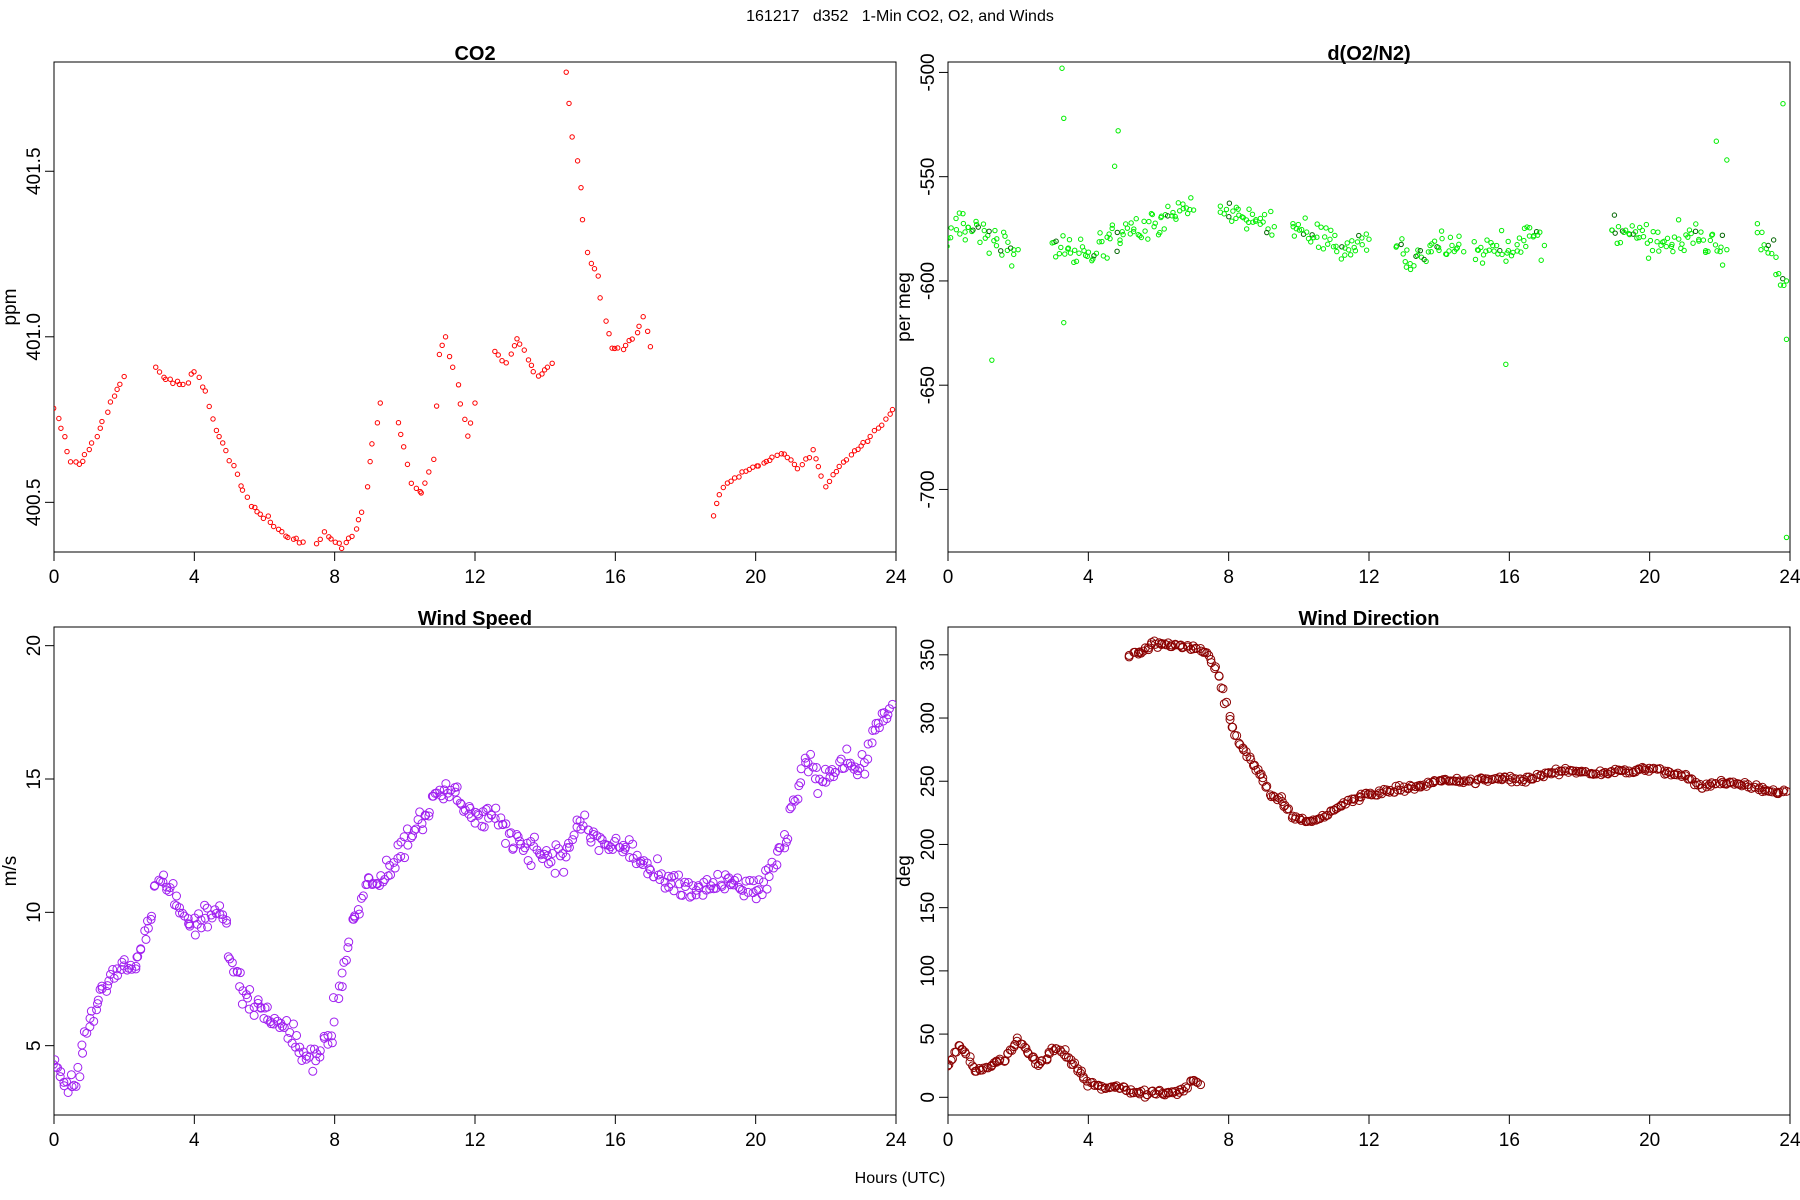 The width and height of the screenshot is (1800, 1200). Describe the element at coordinates (1368, 1140) in the screenshot. I see `x-tick-label: 12` at that location.